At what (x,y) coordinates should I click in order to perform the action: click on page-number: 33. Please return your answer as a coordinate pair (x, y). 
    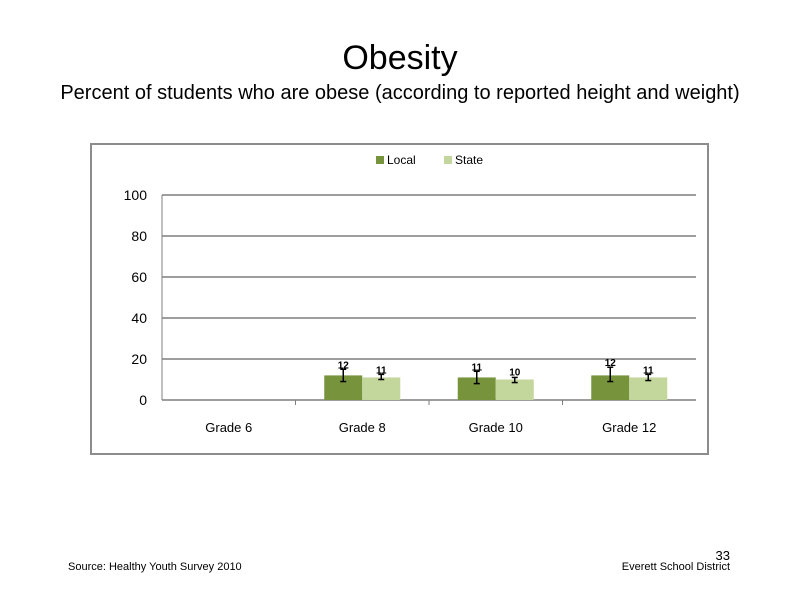
    Looking at the image, I should click on (722, 555).